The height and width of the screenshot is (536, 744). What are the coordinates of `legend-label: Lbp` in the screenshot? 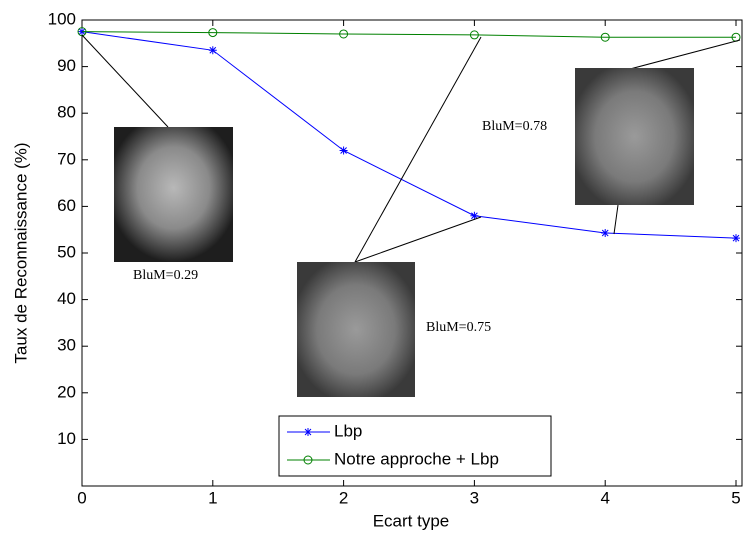 It's located at (348, 430).